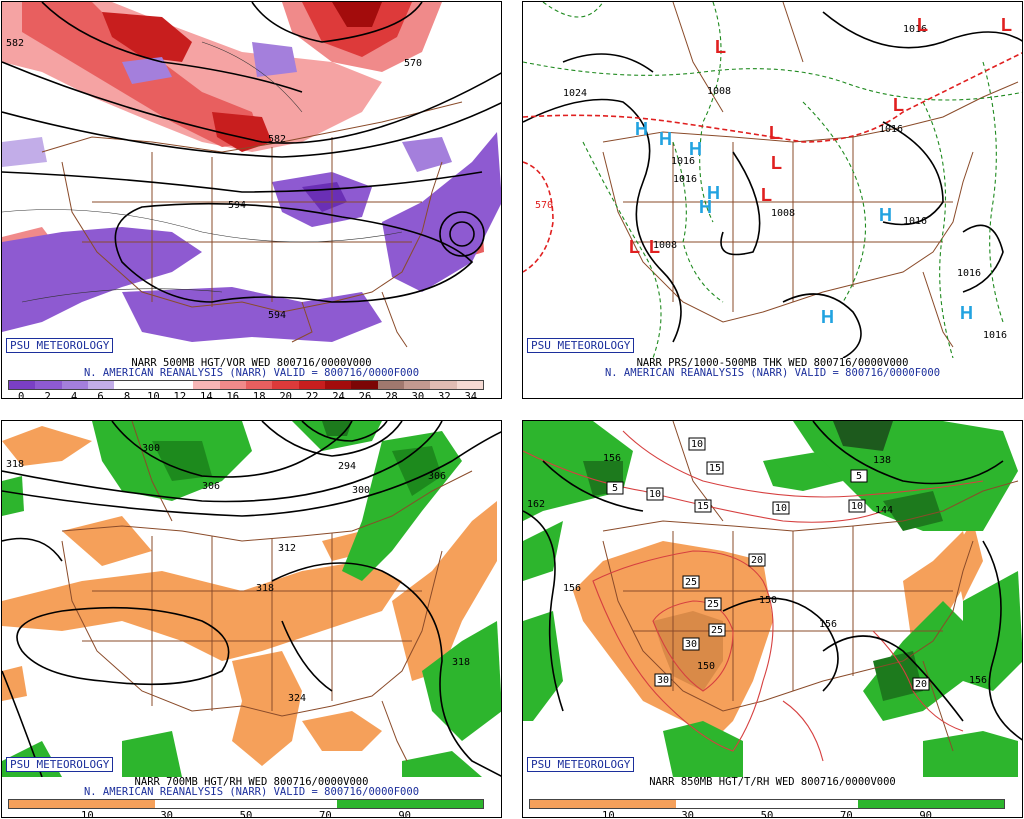  I want to click on temperature-box-label: 25, so click(713, 604).